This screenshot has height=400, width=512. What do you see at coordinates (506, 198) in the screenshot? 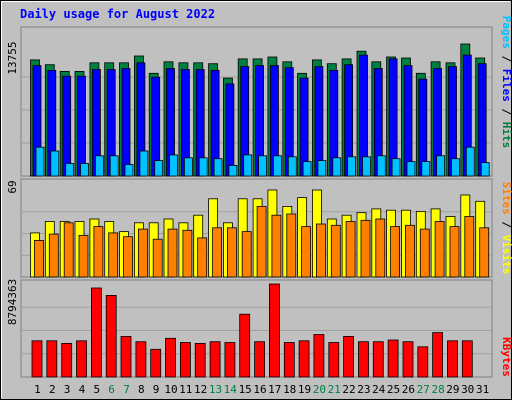
I see `legend-sites: Sites` at bounding box center [506, 198].